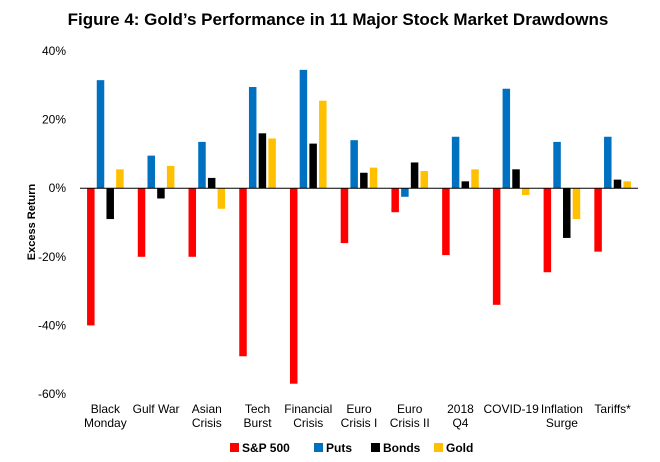  Describe the element at coordinates (460, 409) in the screenshot. I see `x-category-label-line: 2018` at that location.